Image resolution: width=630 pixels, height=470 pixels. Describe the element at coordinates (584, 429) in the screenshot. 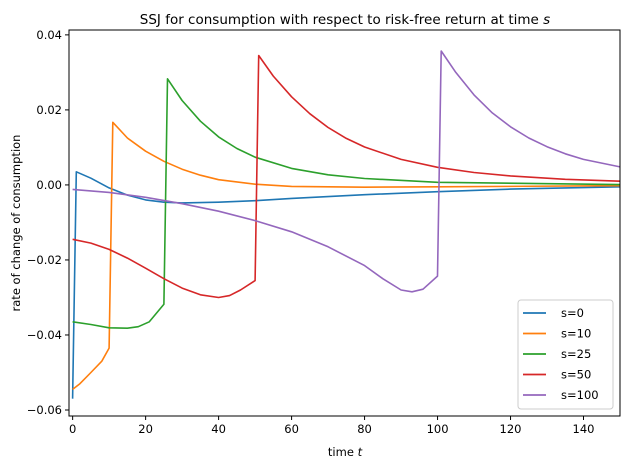

I see `x-tick-label: 140` at that location.